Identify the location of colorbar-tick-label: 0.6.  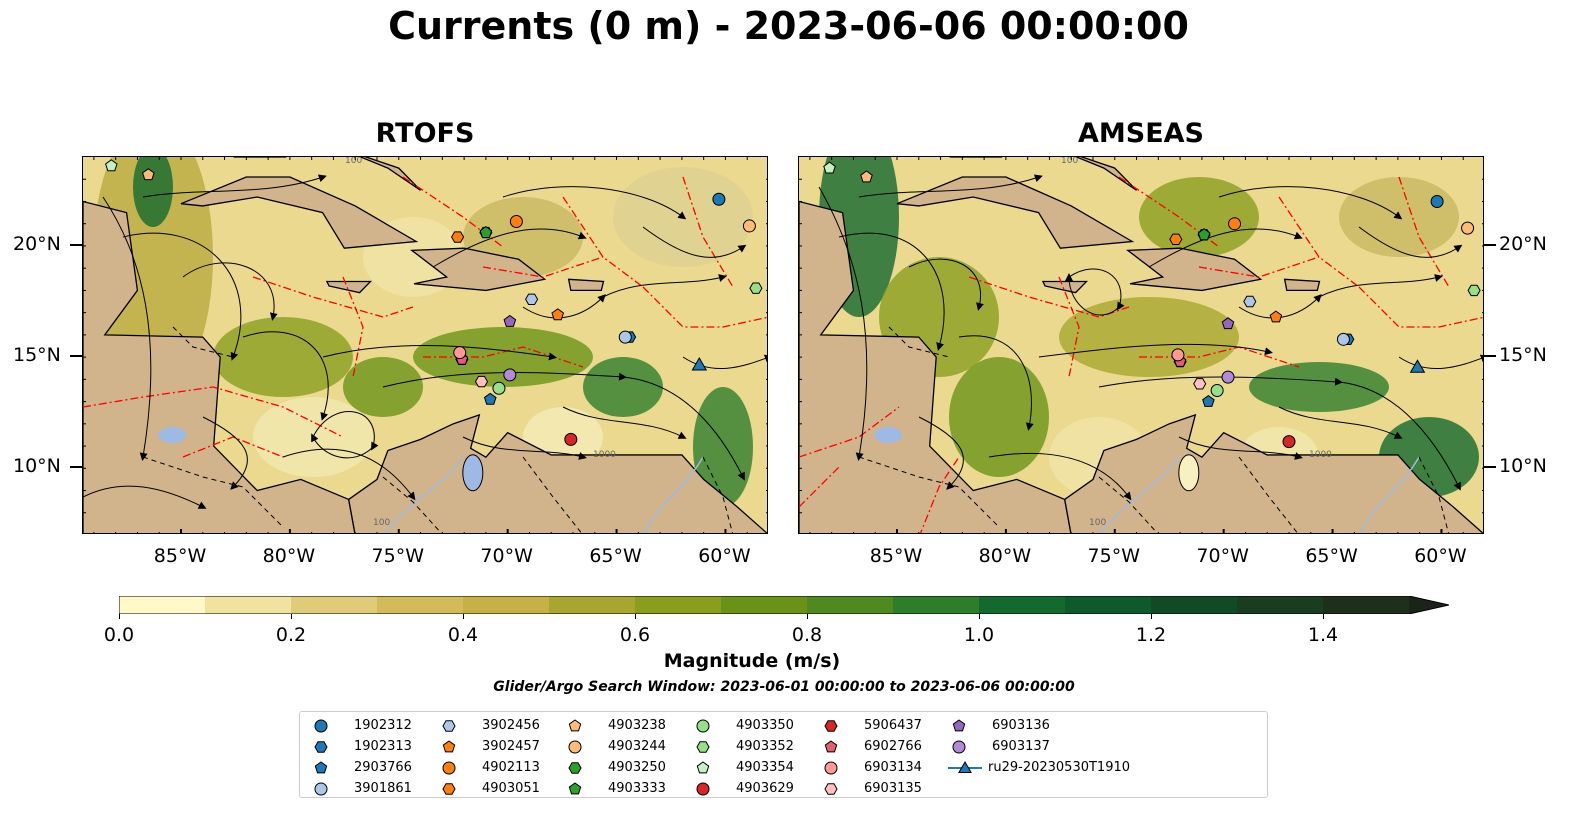
(635, 635).